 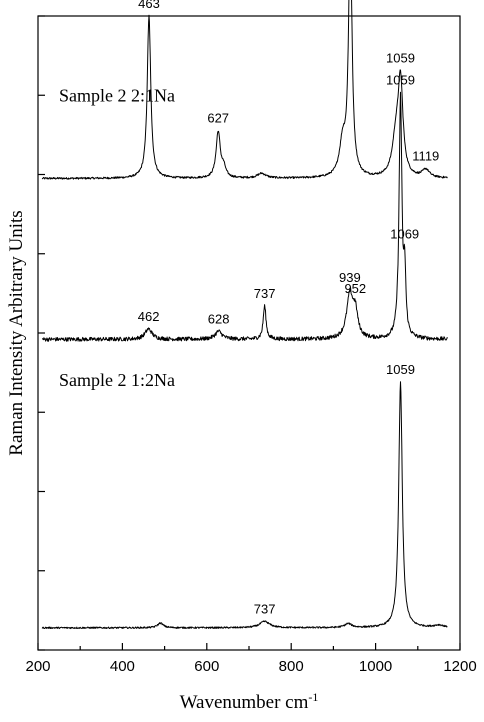 I want to click on peak-label-2-7: 1069, so click(x=404, y=233).